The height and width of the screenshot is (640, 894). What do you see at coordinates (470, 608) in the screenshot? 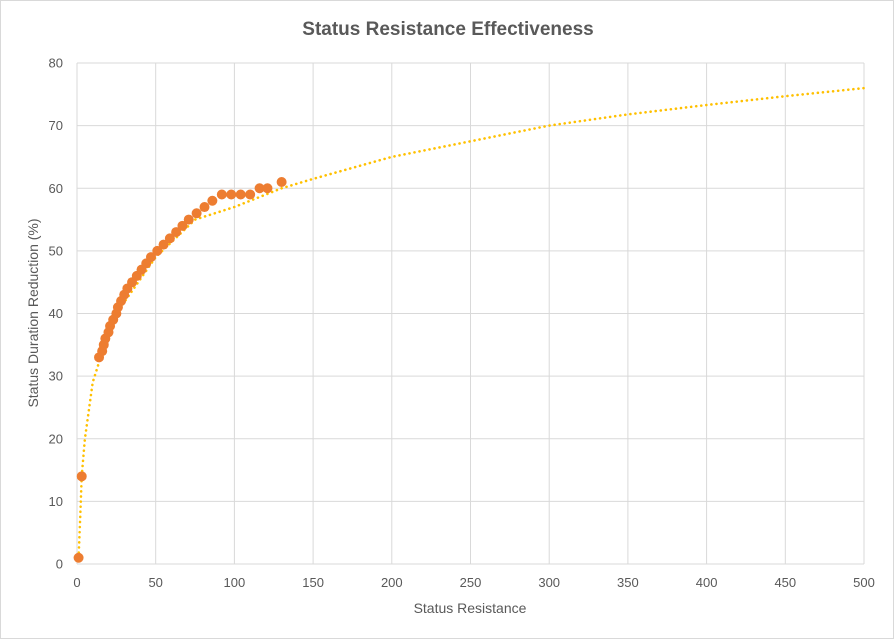
I see `x-axis-title: Status Resistance` at bounding box center [470, 608].